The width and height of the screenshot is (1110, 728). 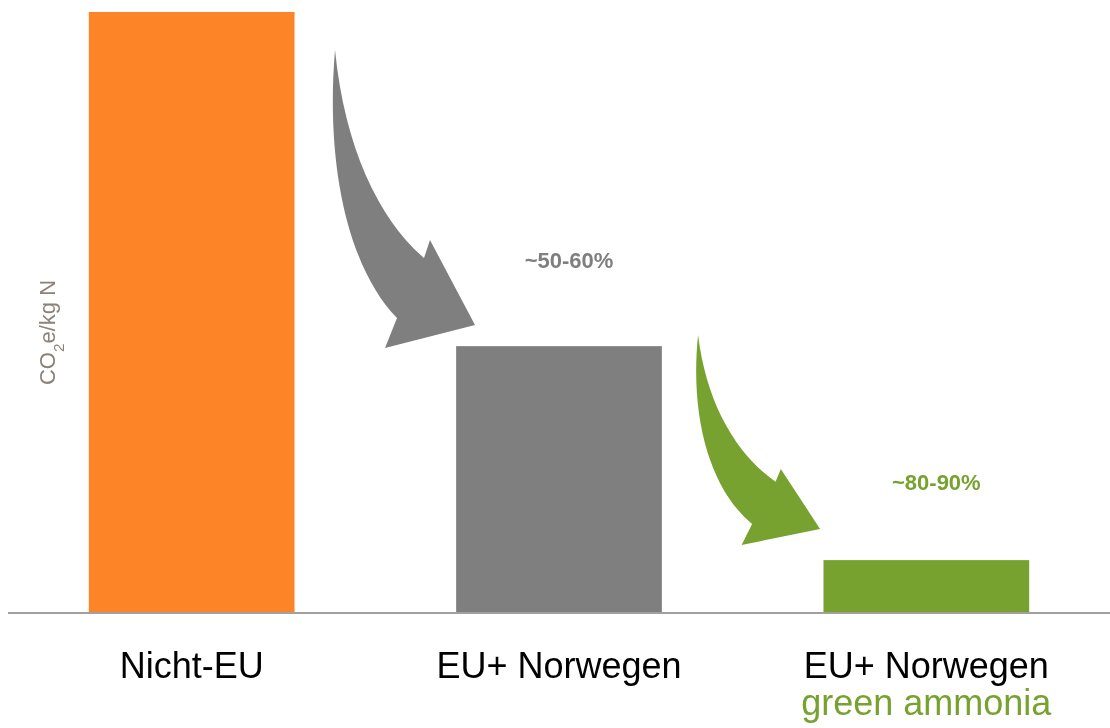 What do you see at coordinates (936, 483) in the screenshot?
I see `annotation: ~80-90%` at bounding box center [936, 483].